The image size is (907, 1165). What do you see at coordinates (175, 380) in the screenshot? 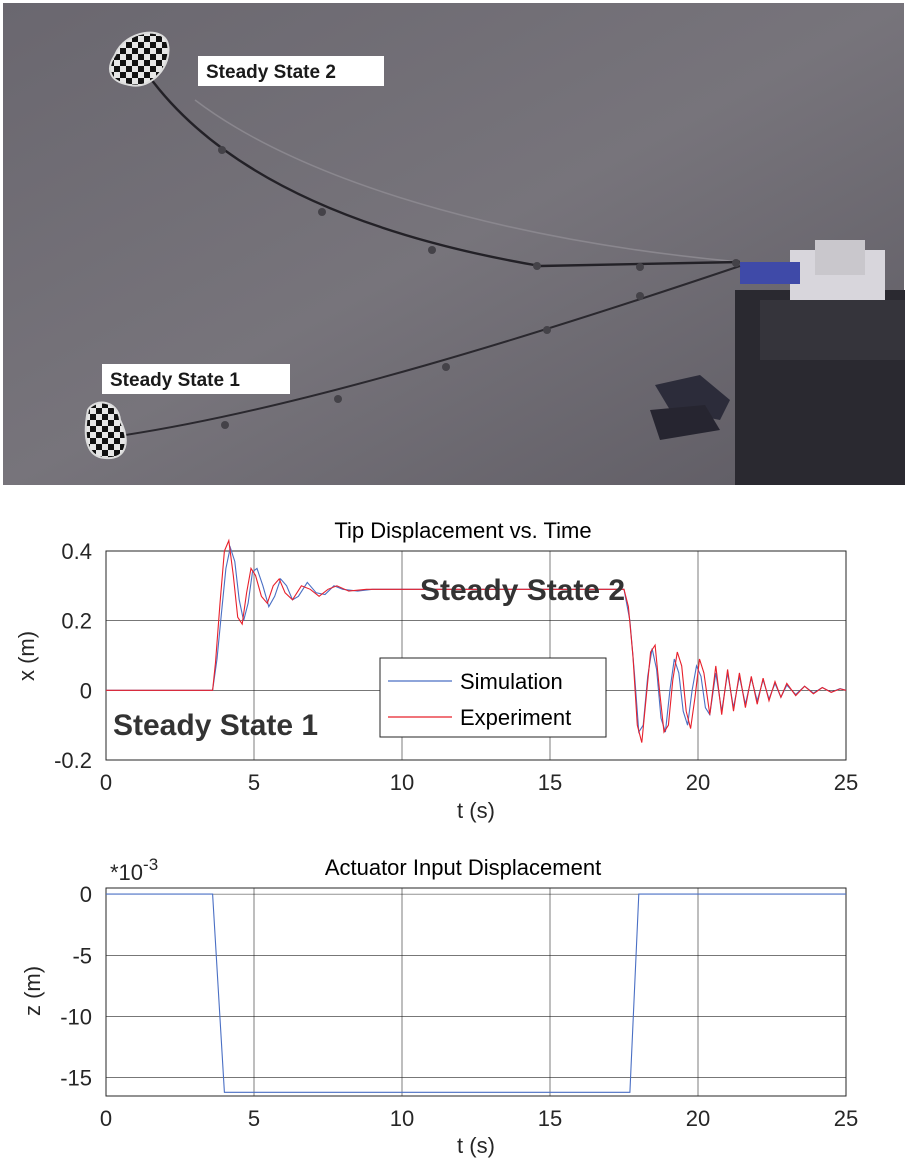
I see `label-state-1: Steady State 1` at bounding box center [175, 380].